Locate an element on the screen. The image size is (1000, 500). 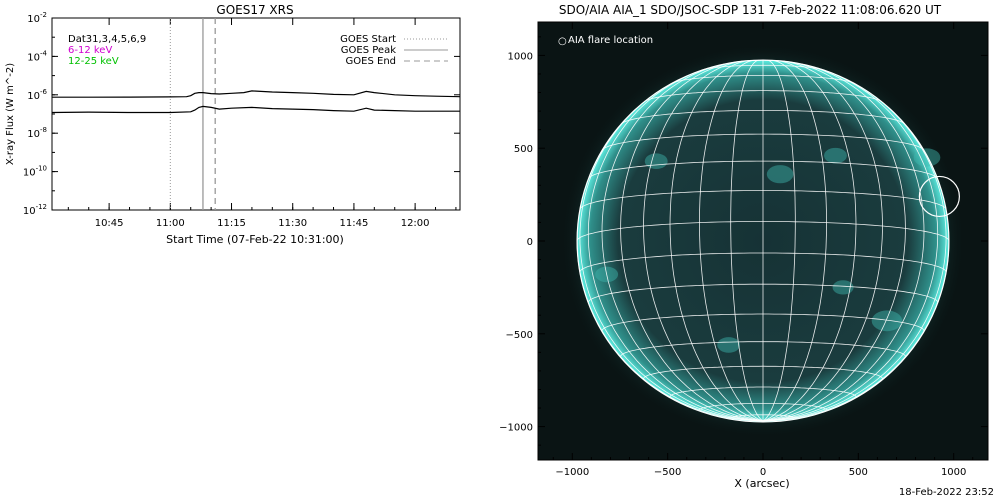
goes-y-tick-label: 10⁻² is located at coordinates (37, 18).